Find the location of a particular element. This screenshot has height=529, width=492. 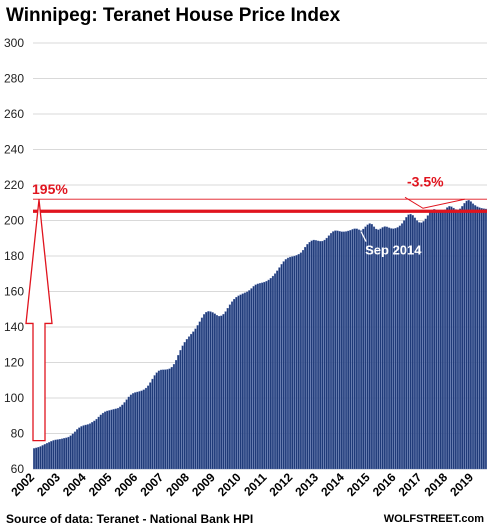

brand-label: WOLFSTREET.com is located at coordinates (434, 519).